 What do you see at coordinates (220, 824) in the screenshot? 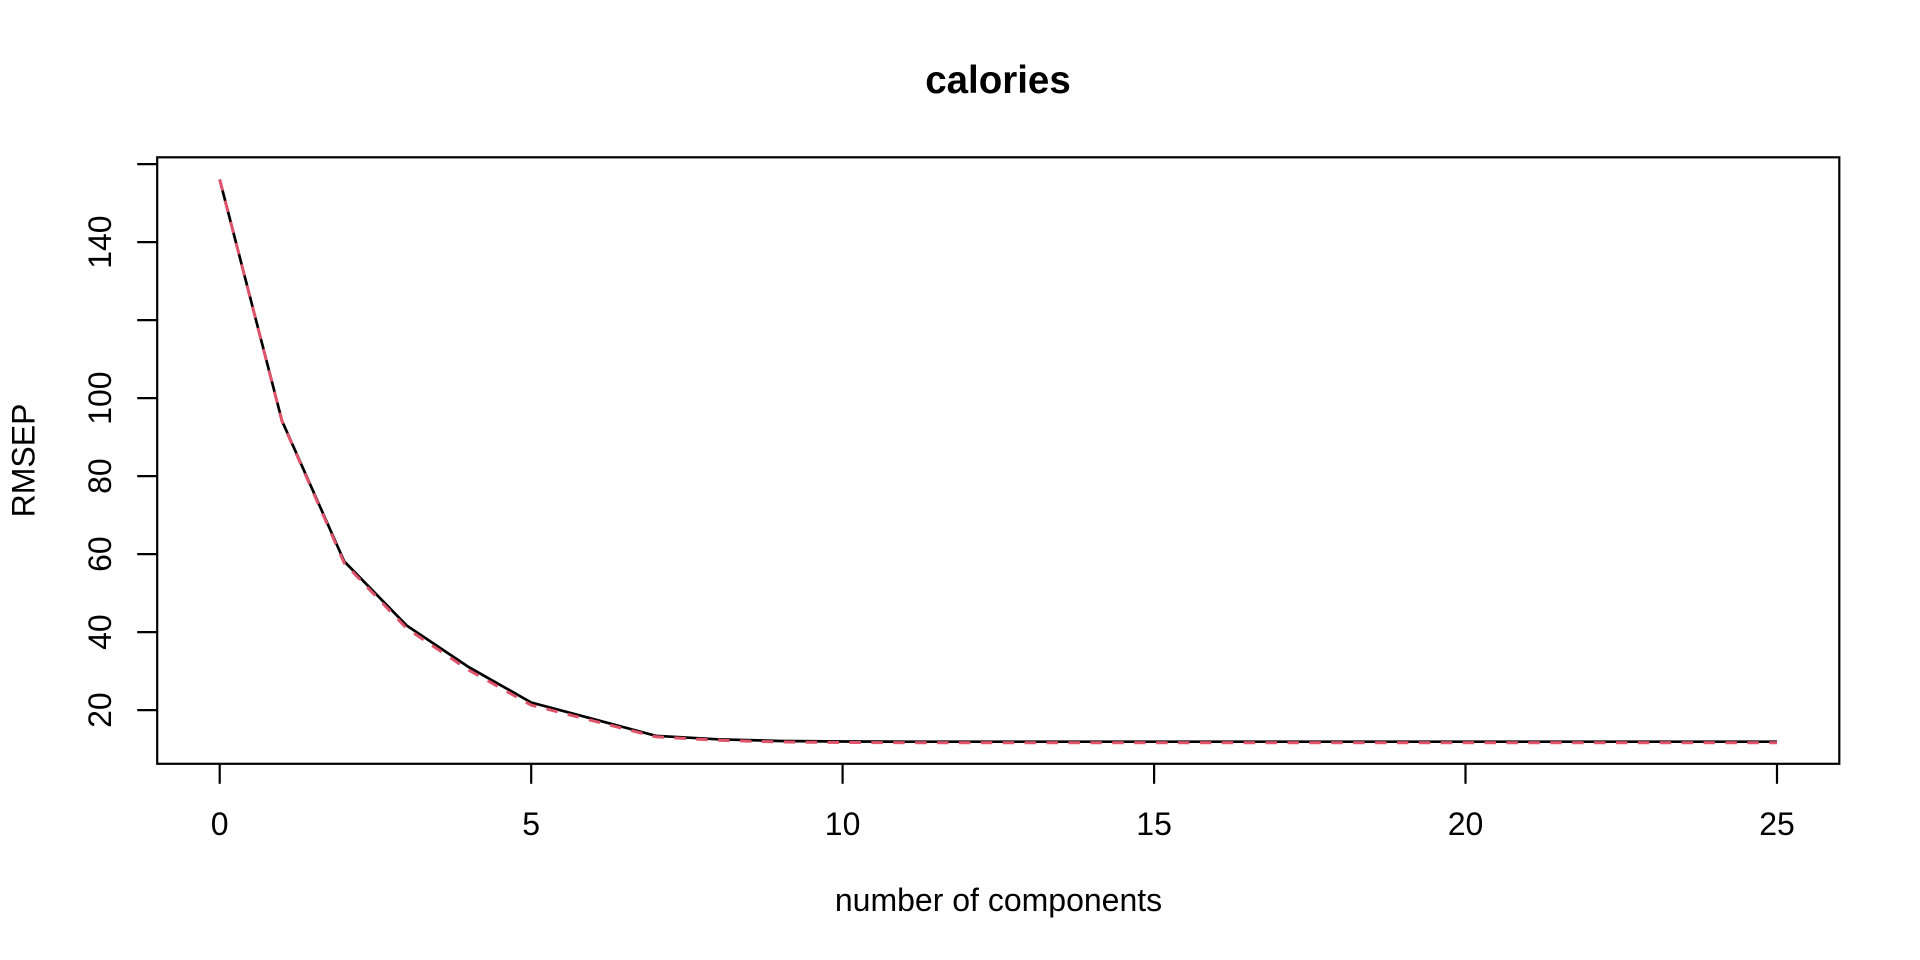
I see `svg-text: 0` at bounding box center [220, 824].